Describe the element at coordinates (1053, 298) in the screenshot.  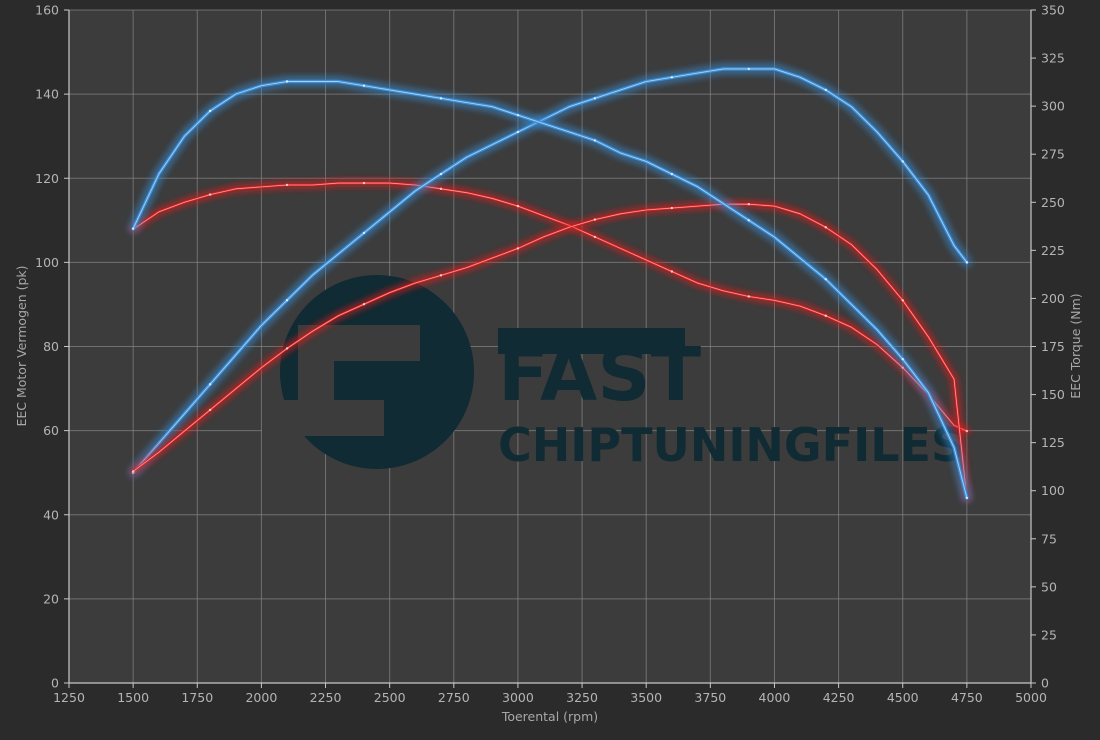
I see `y2-tick-label: 200` at that location.